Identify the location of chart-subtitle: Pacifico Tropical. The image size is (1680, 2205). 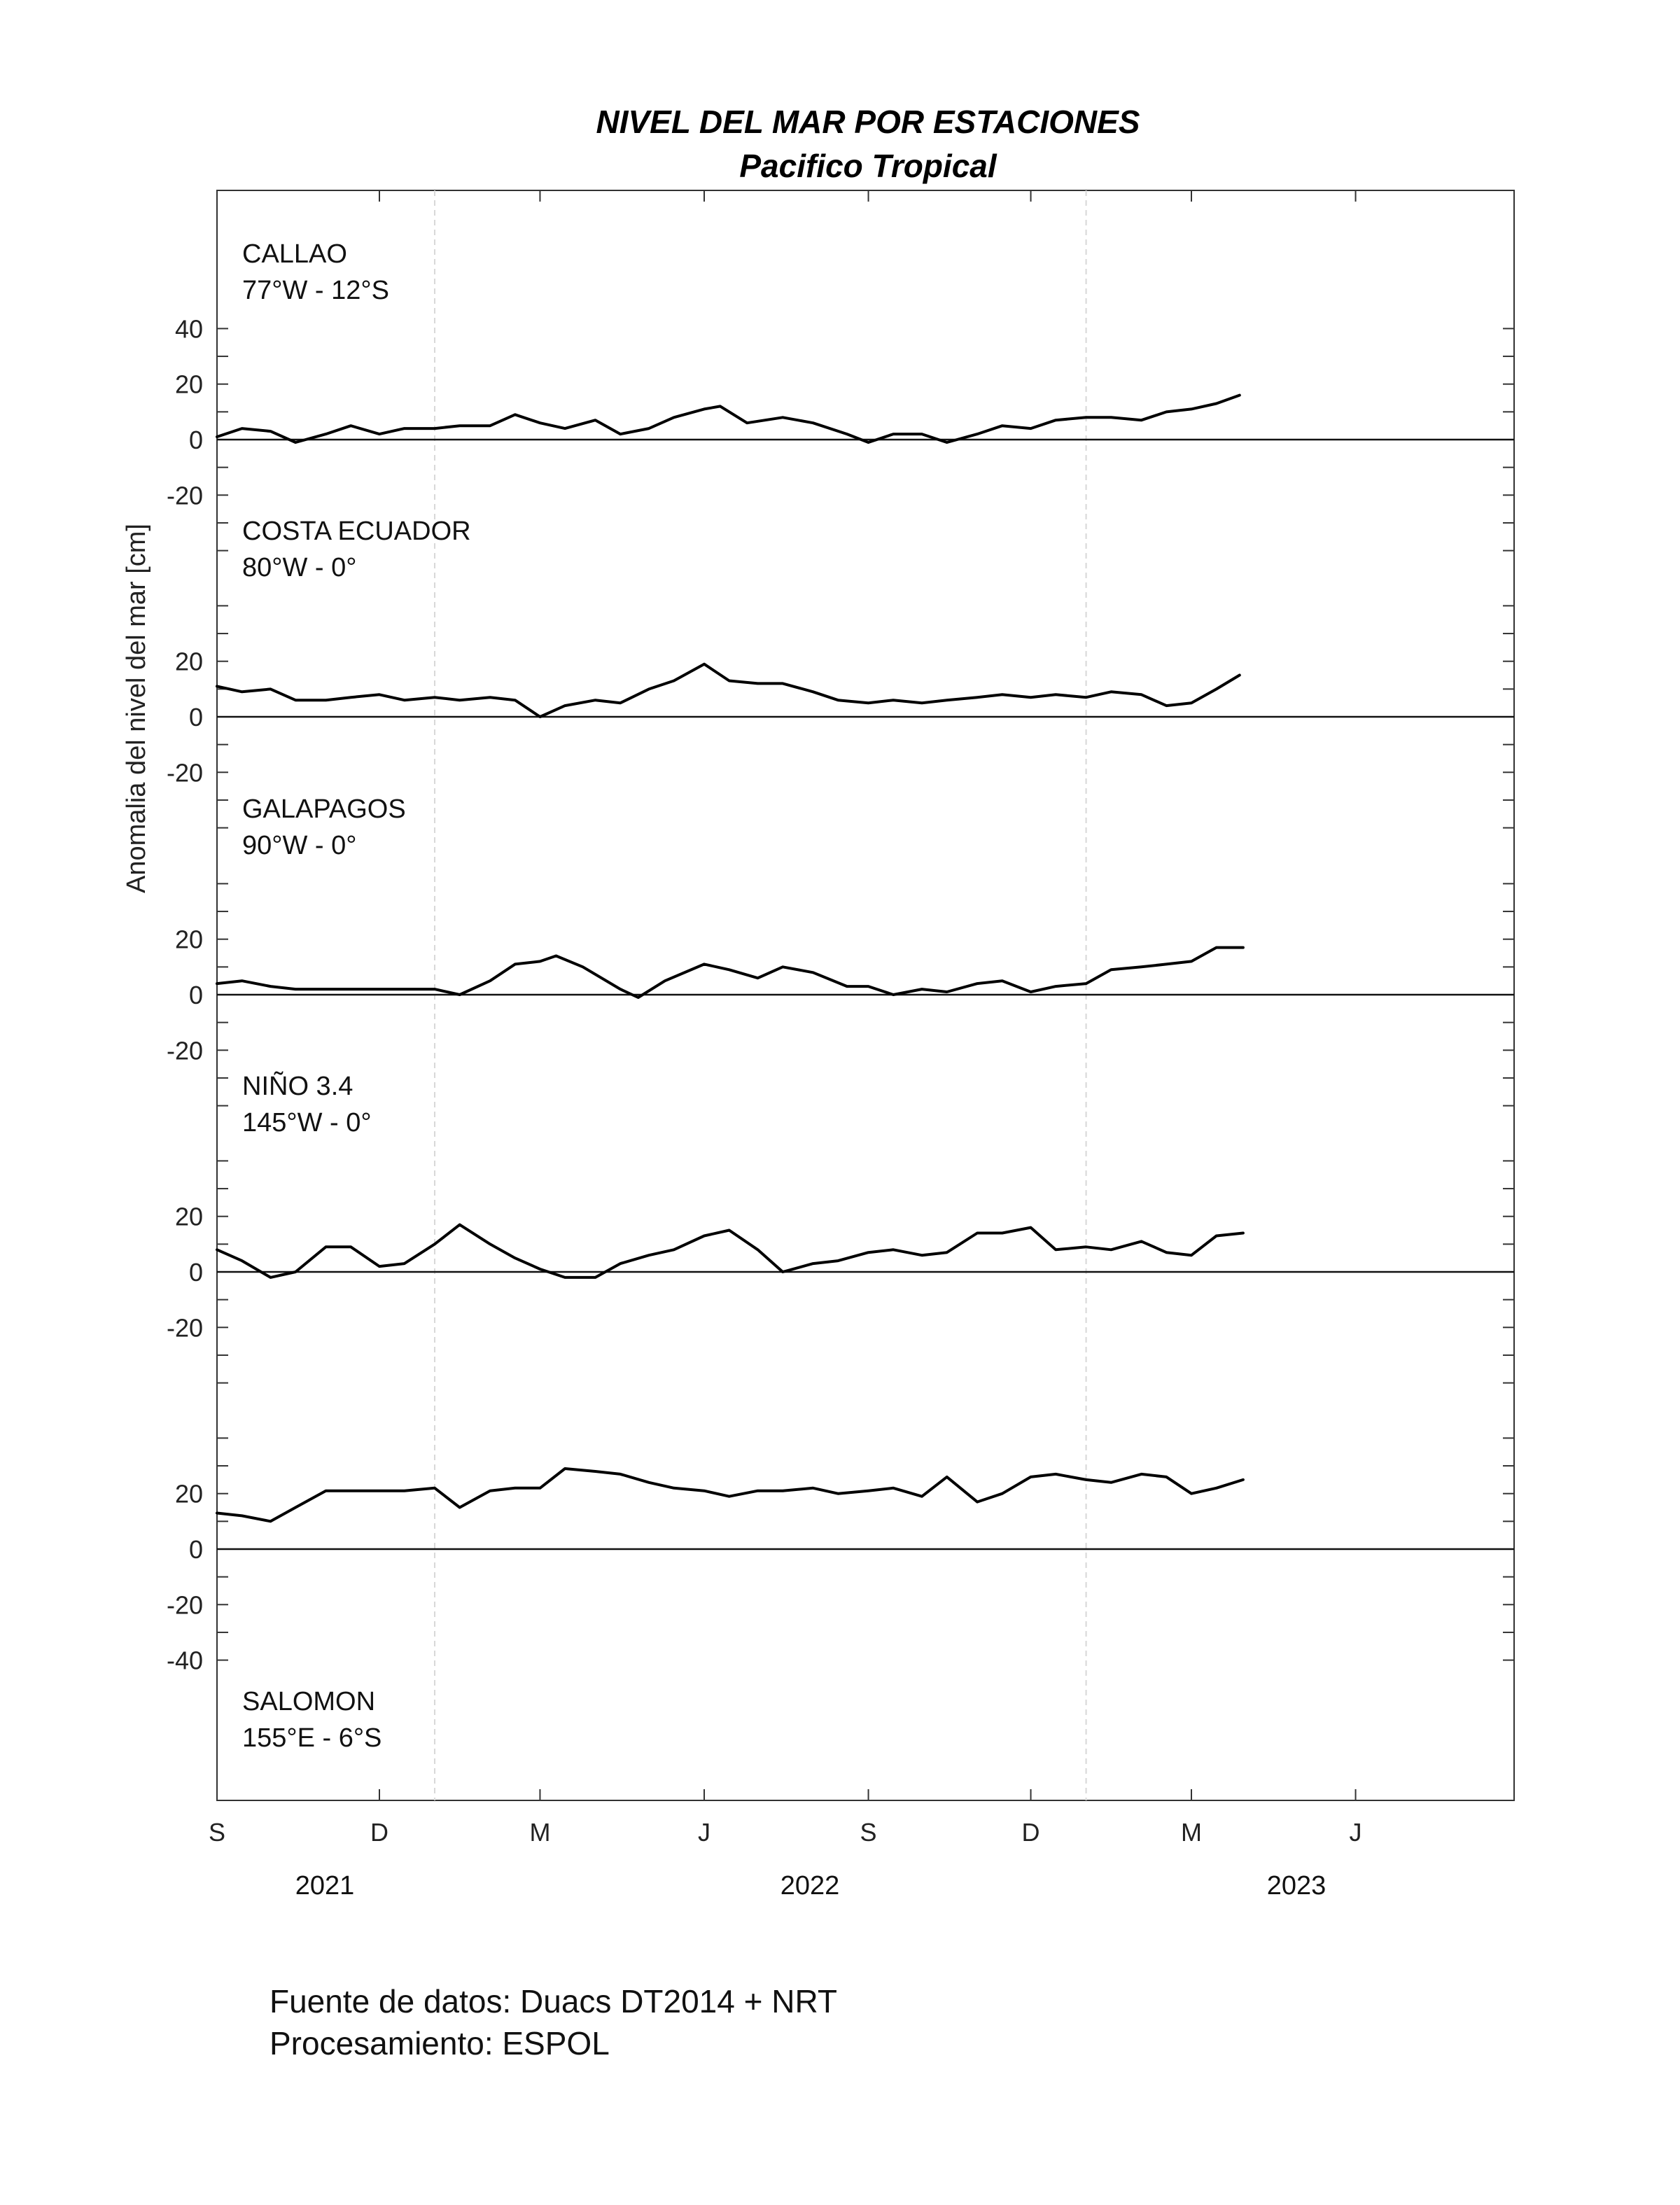
(868, 166).